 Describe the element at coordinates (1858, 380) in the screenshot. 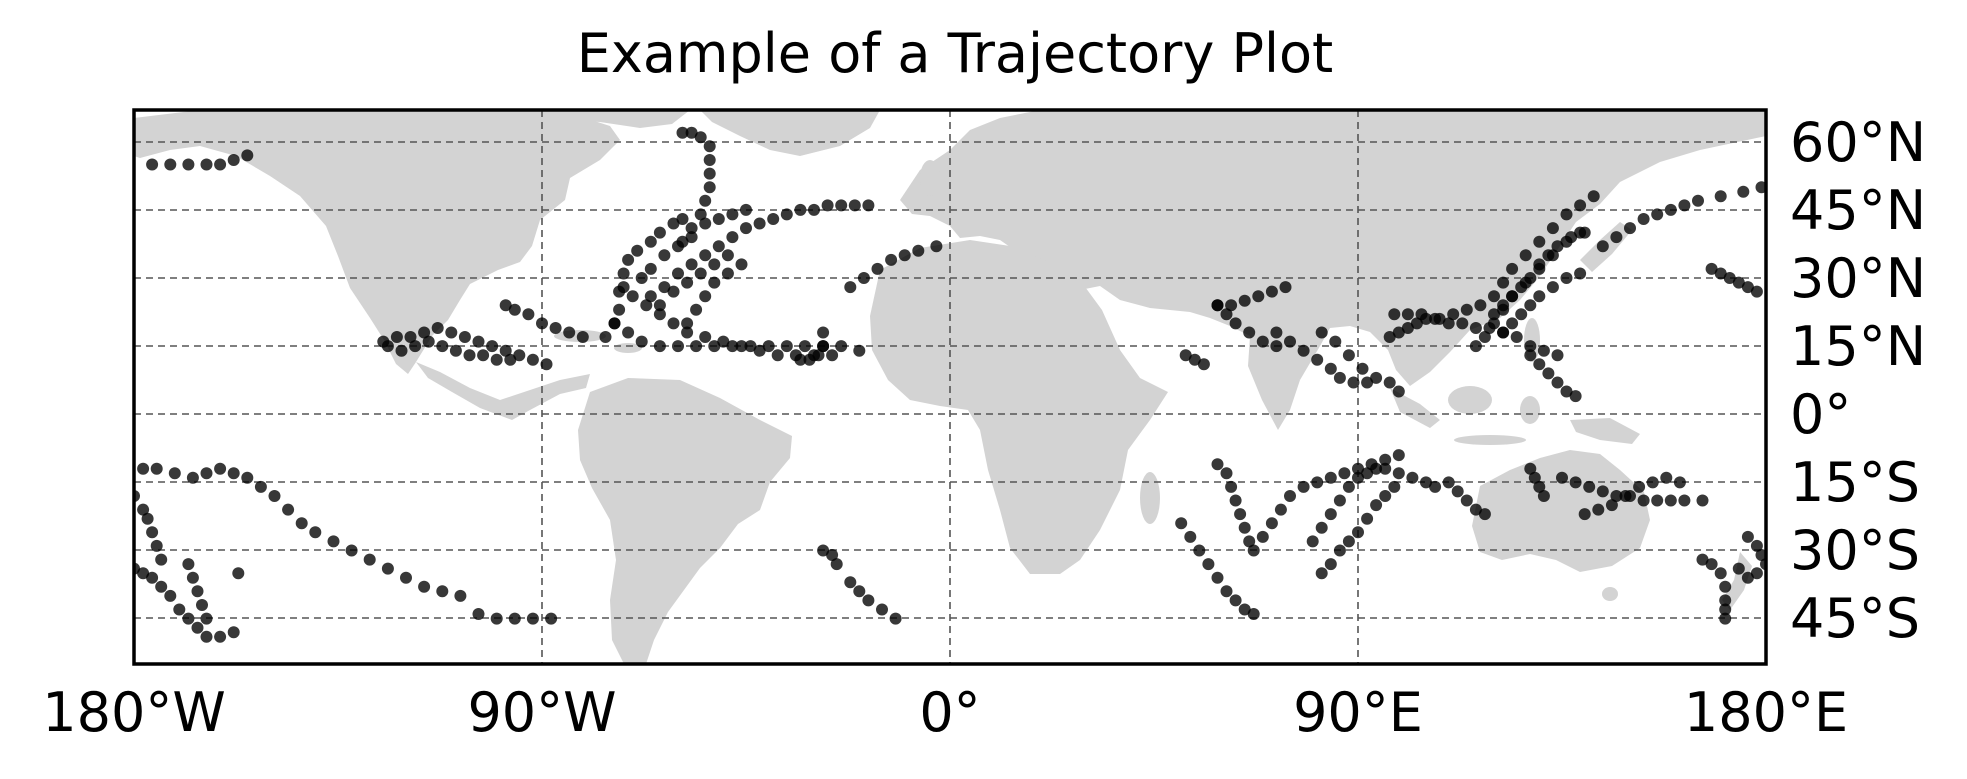

I see `lat-tick-labels: 60°N 45°N 30°N 15°N 0° 15°S 30°S 45°S` at that location.